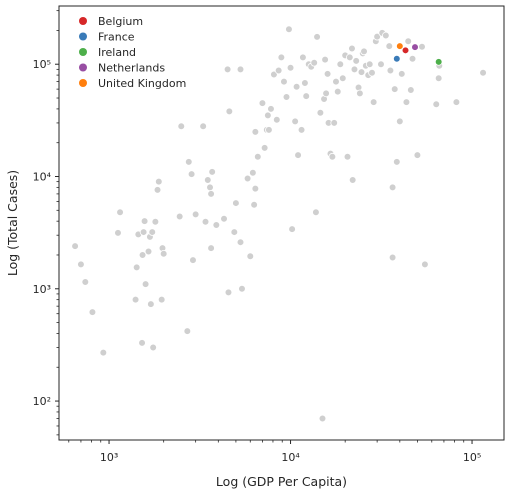 The width and height of the screenshot is (511, 495). I want to click on x-tick-label: 10⁵, so click(472, 457).